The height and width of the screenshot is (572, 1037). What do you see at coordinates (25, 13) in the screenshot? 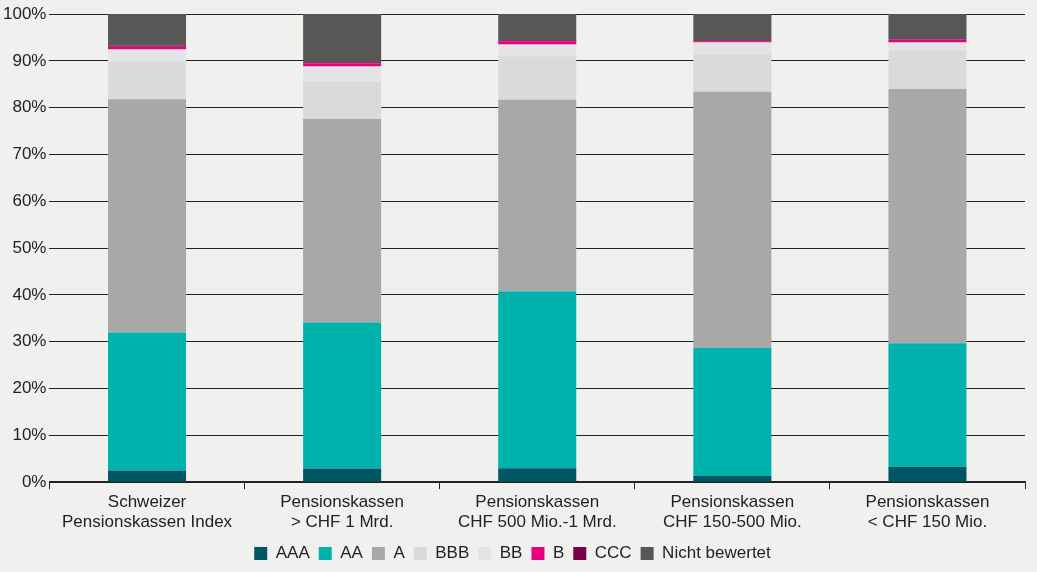
I see `y-tick-label: 100%` at bounding box center [25, 13].